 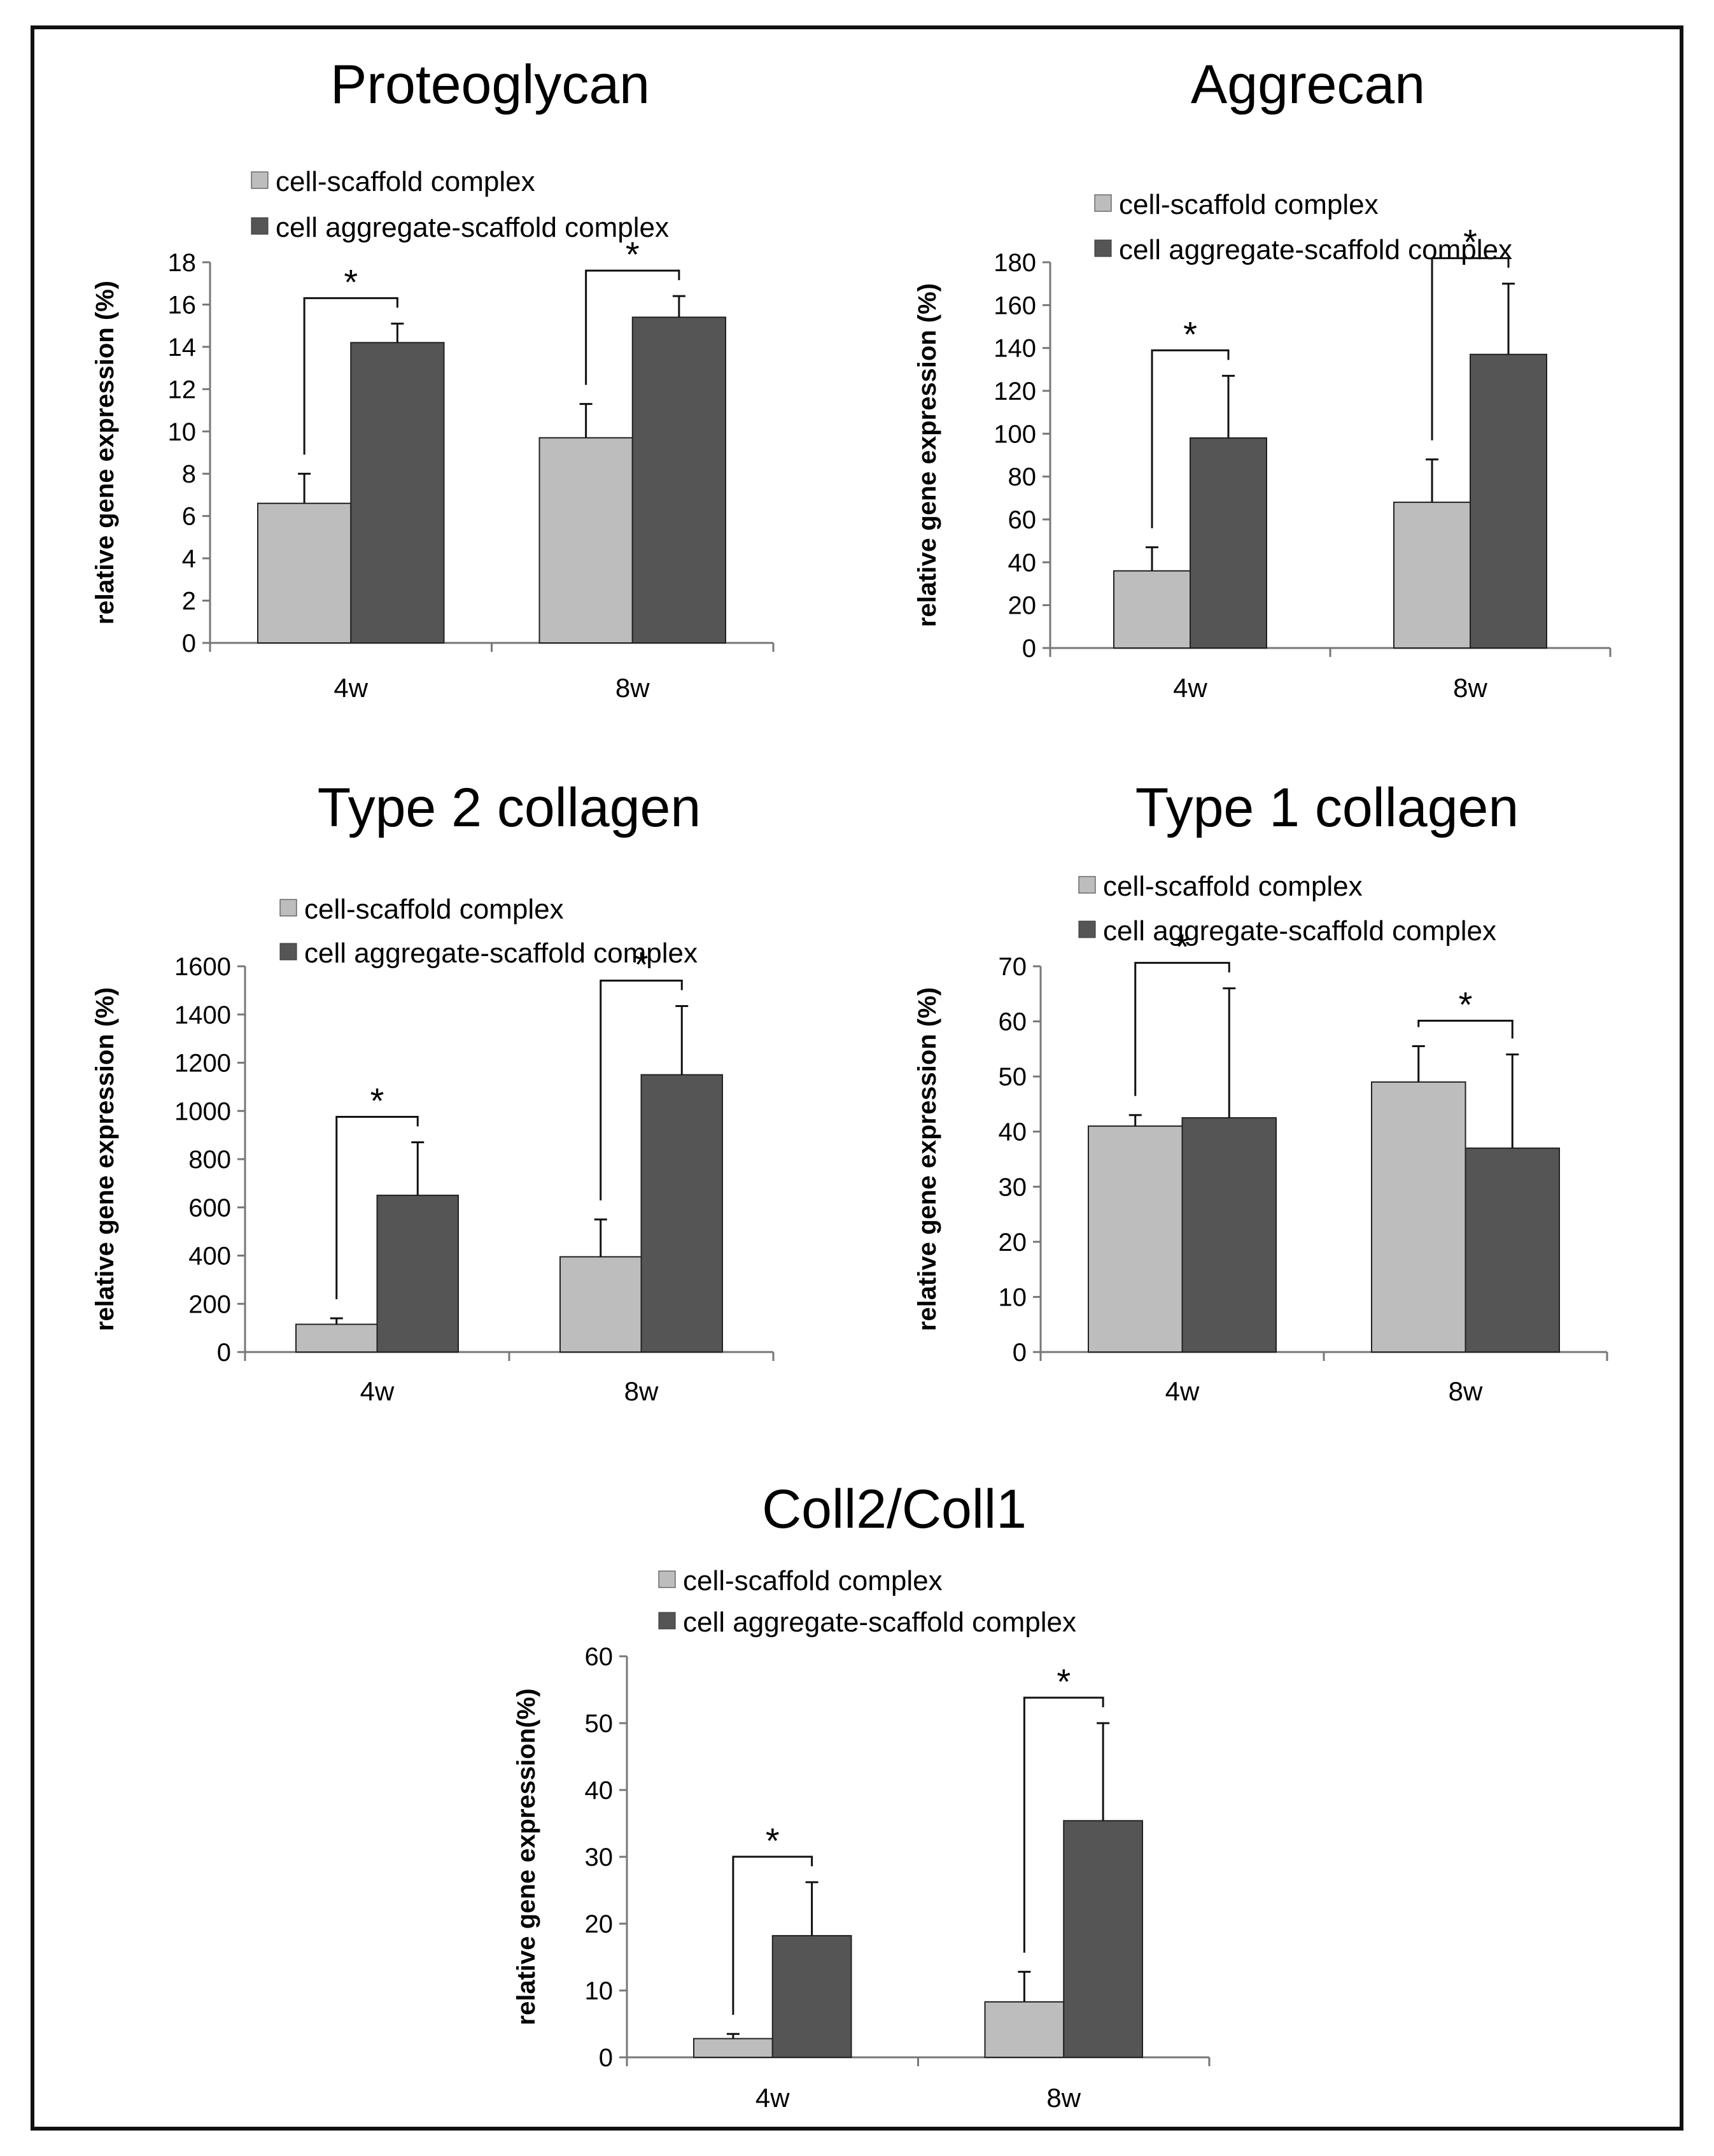 I want to click on y-tick-label: 30, so click(x=1013, y=1187).